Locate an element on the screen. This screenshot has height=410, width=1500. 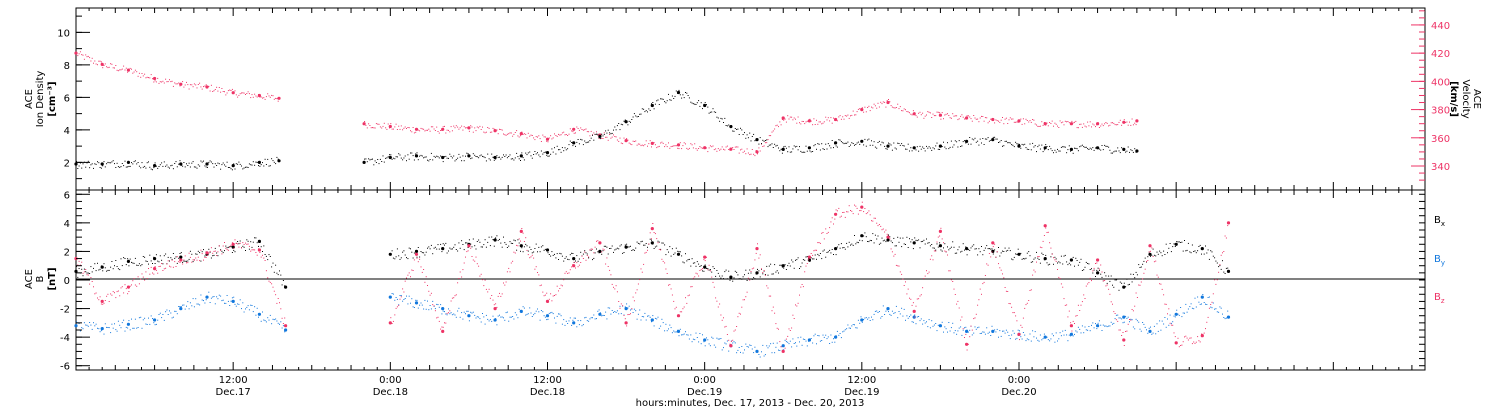
x-tick-date-label: Dec.18 is located at coordinates (547, 392).